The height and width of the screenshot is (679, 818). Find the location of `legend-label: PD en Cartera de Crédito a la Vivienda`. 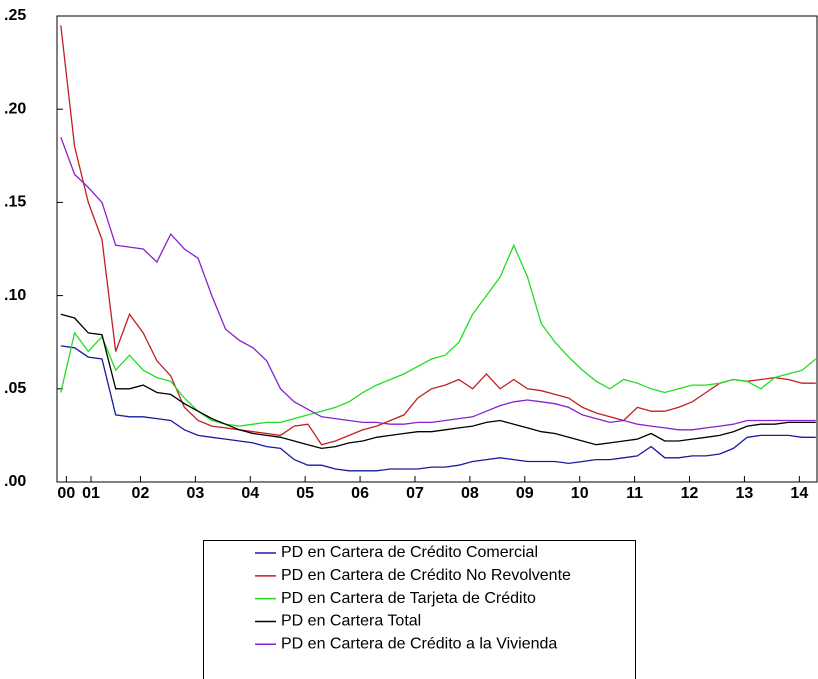

legend-label: PD en Cartera de Crédito a la Vivienda is located at coordinates (419, 644).